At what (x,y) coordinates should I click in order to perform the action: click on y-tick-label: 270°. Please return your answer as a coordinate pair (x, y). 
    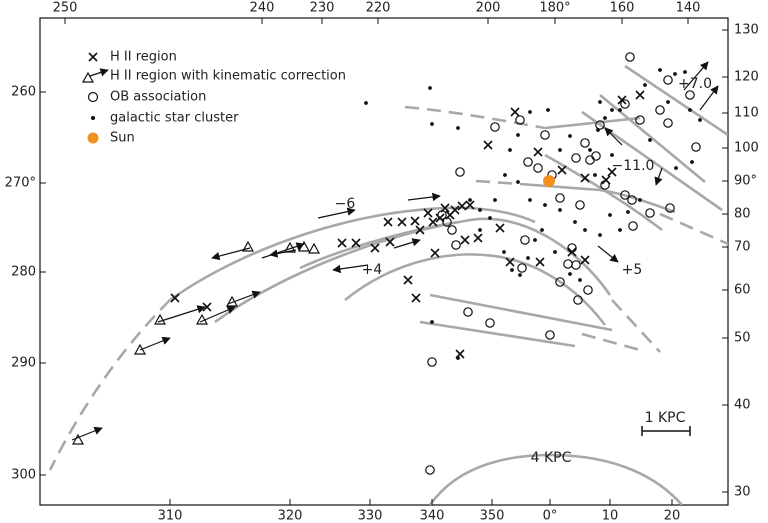
    Looking at the image, I should click on (20, 183).